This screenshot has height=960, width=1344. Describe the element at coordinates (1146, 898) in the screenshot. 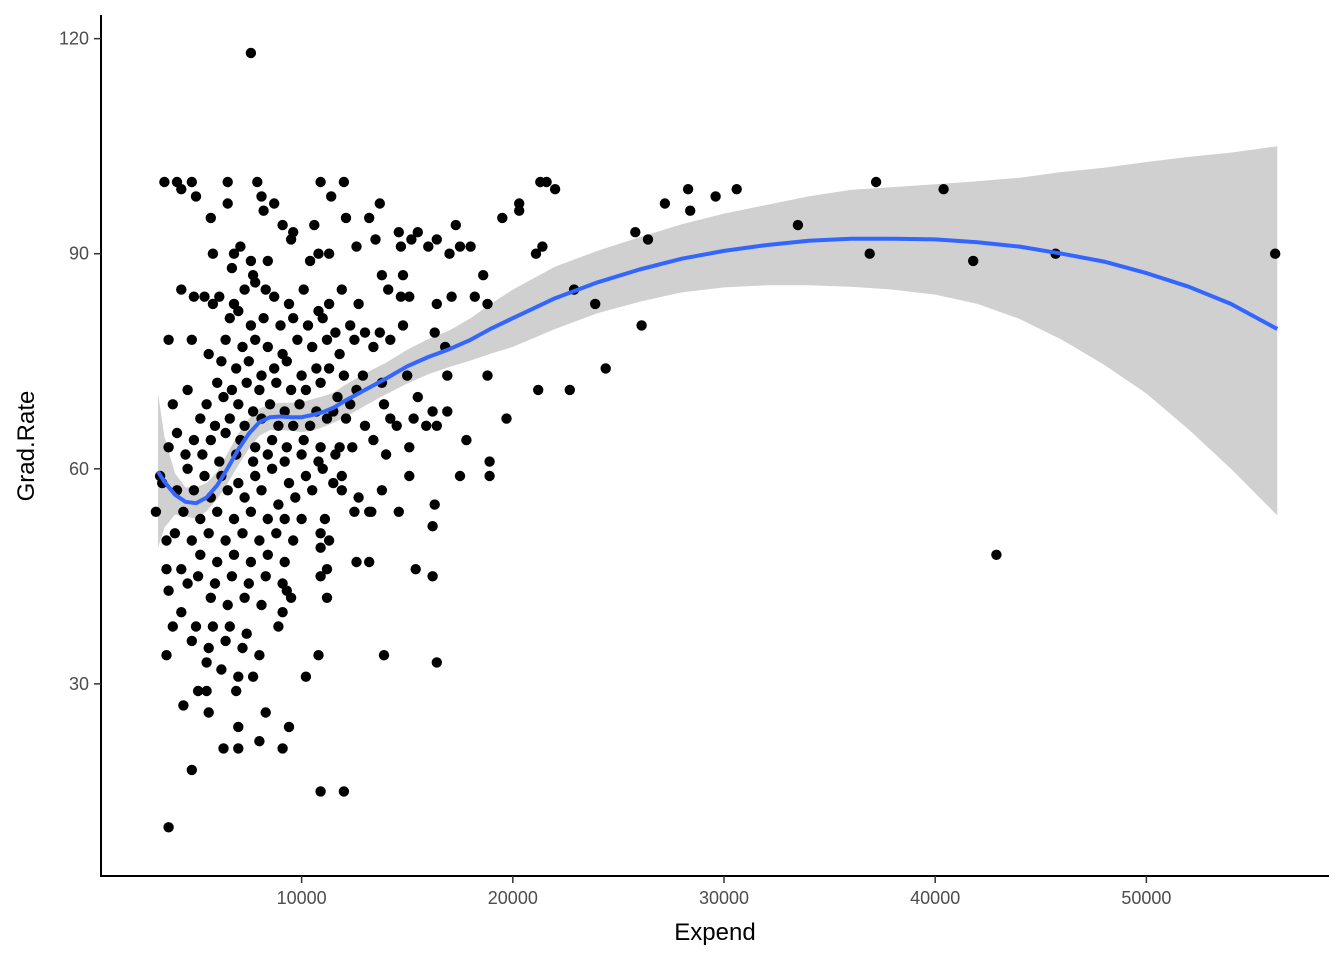

I see `x-tick-label: 50000` at that location.